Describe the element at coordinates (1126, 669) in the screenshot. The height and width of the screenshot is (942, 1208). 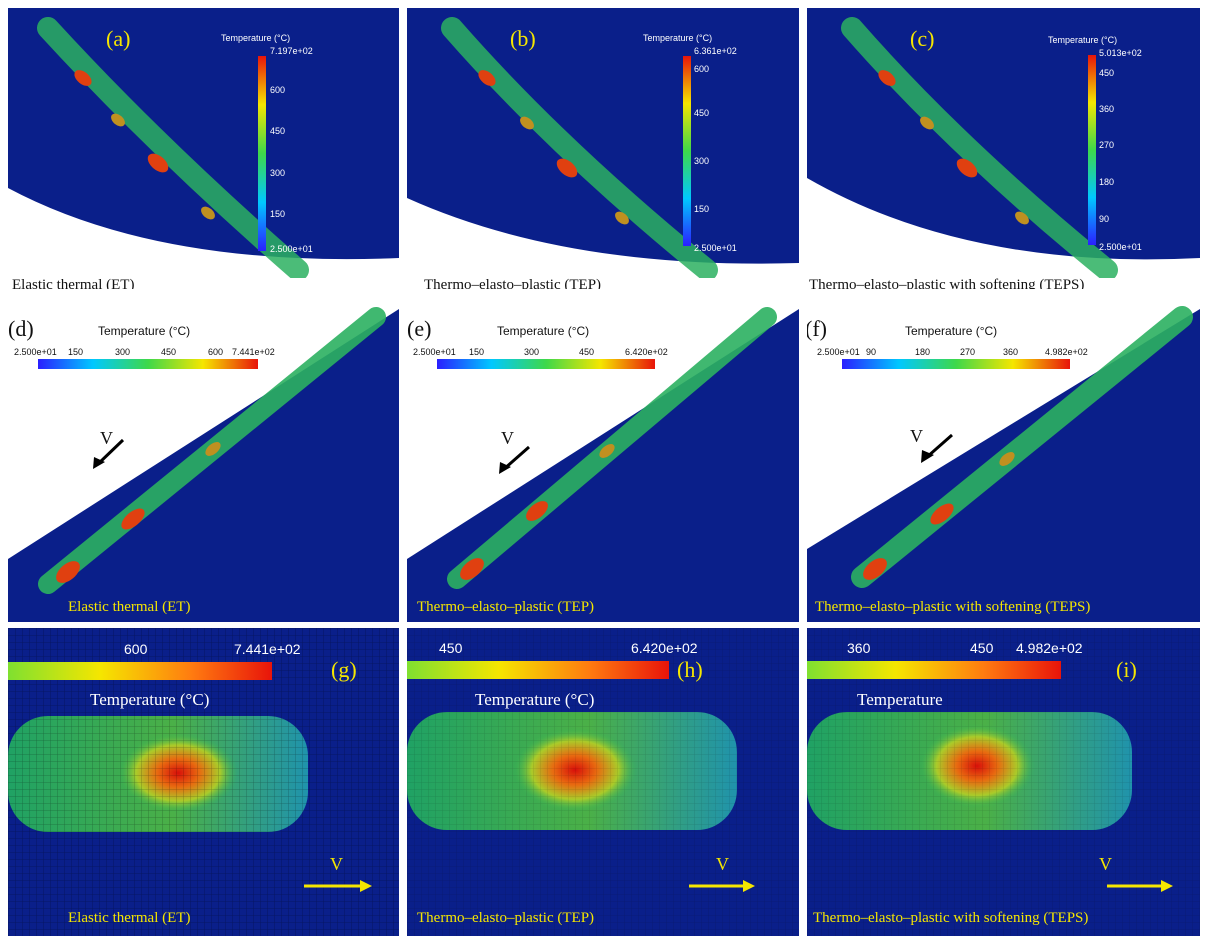
I see `panel-i-label: (i)` at that location.